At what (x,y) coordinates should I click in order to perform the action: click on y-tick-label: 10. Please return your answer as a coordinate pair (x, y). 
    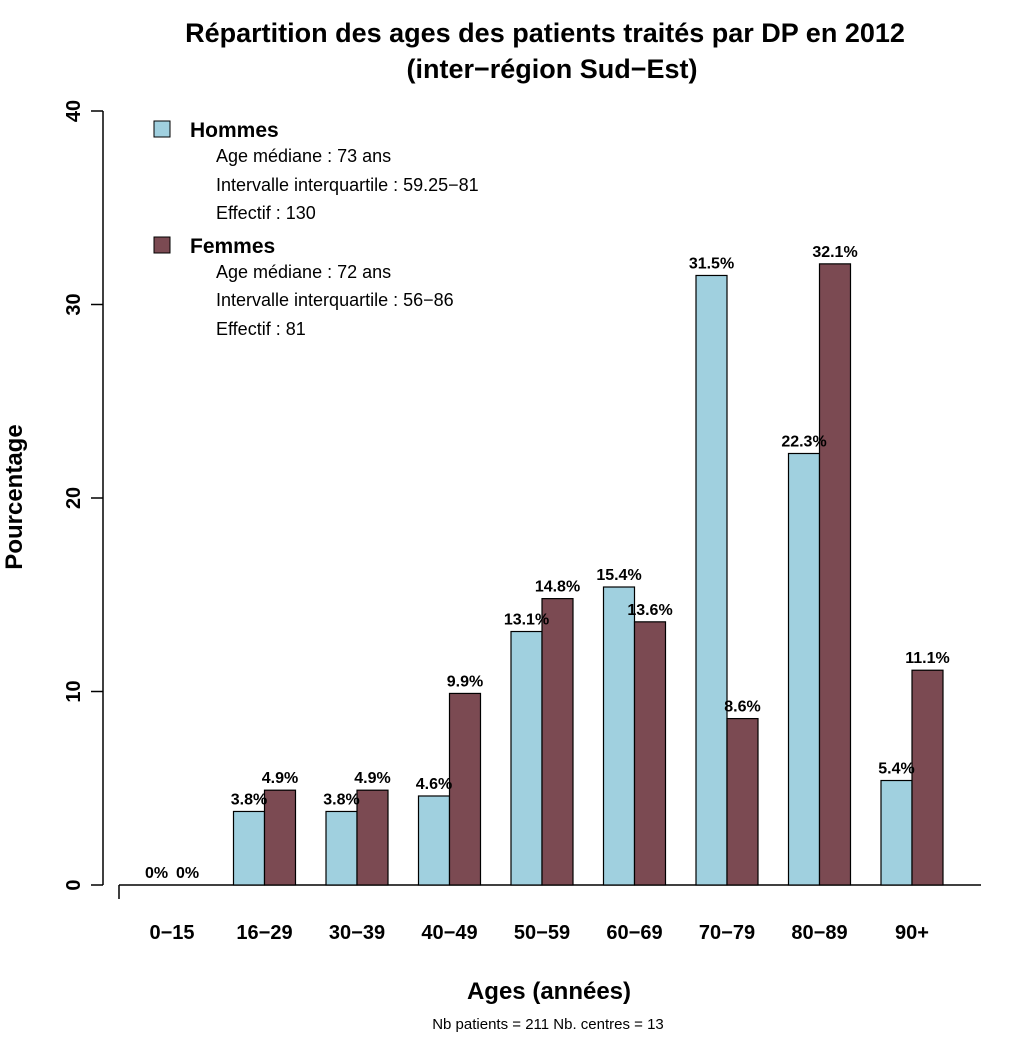
    Looking at the image, I should click on (74, 691).